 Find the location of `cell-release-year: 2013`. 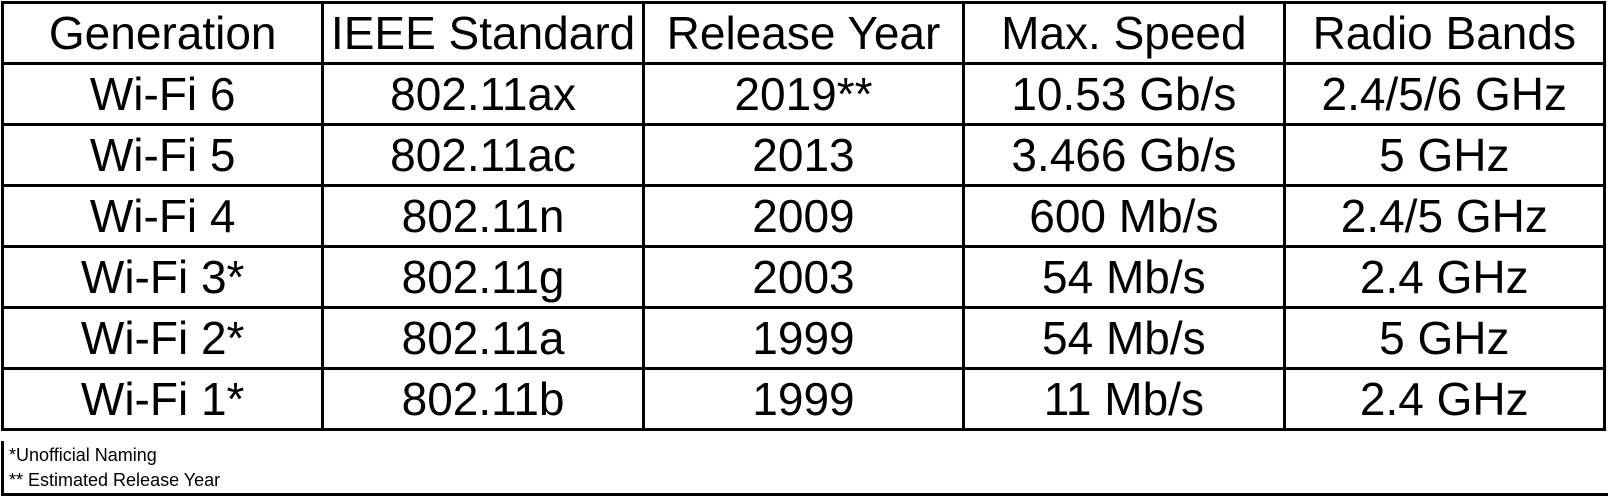

cell-release-year: 2013 is located at coordinates (803, 155).